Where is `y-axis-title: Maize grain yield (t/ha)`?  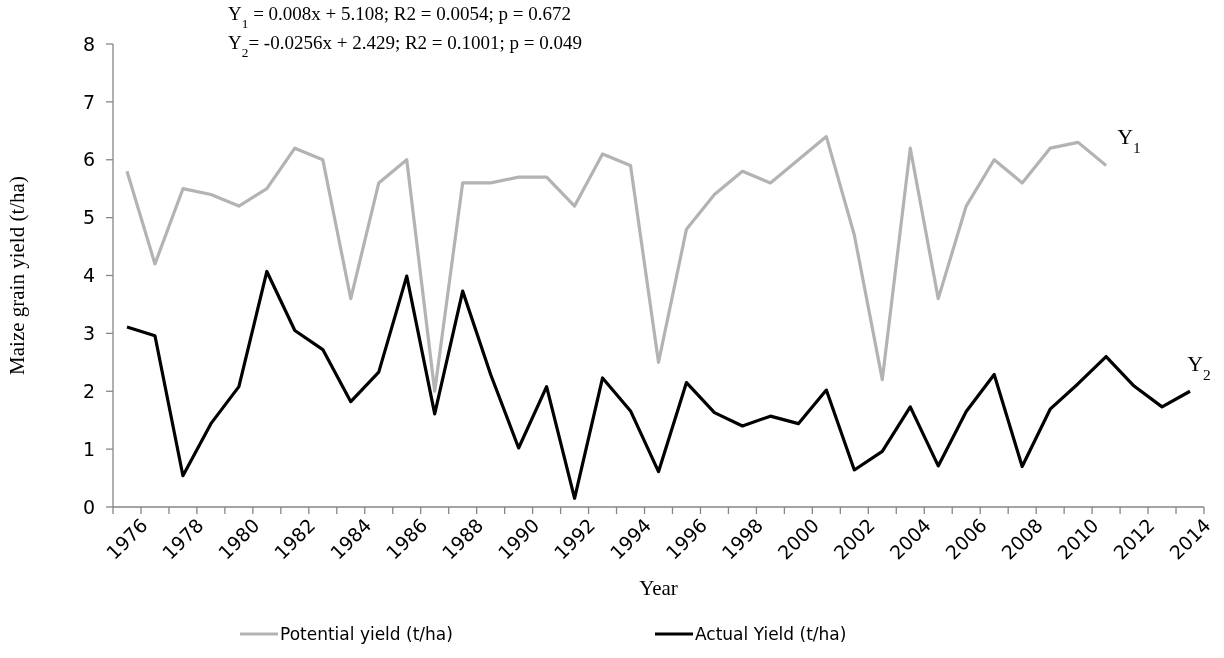 y-axis-title: Maize grain yield (t/ha) is located at coordinates (17, 275).